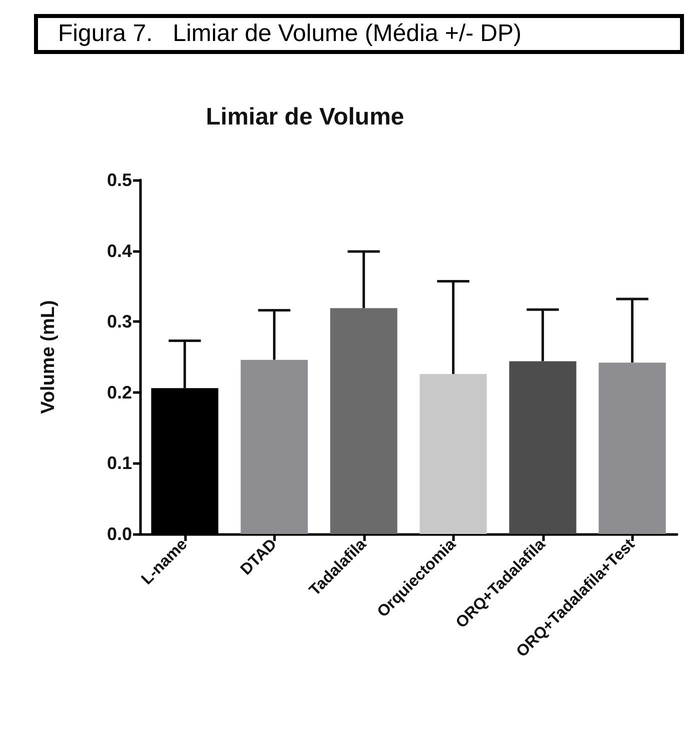 The width and height of the screenshot is (687, 749). What do you see at coordinates (119, 250) in the screenshot?
I see `y-tick-label: 0.4` at bounding box center [119, 250].